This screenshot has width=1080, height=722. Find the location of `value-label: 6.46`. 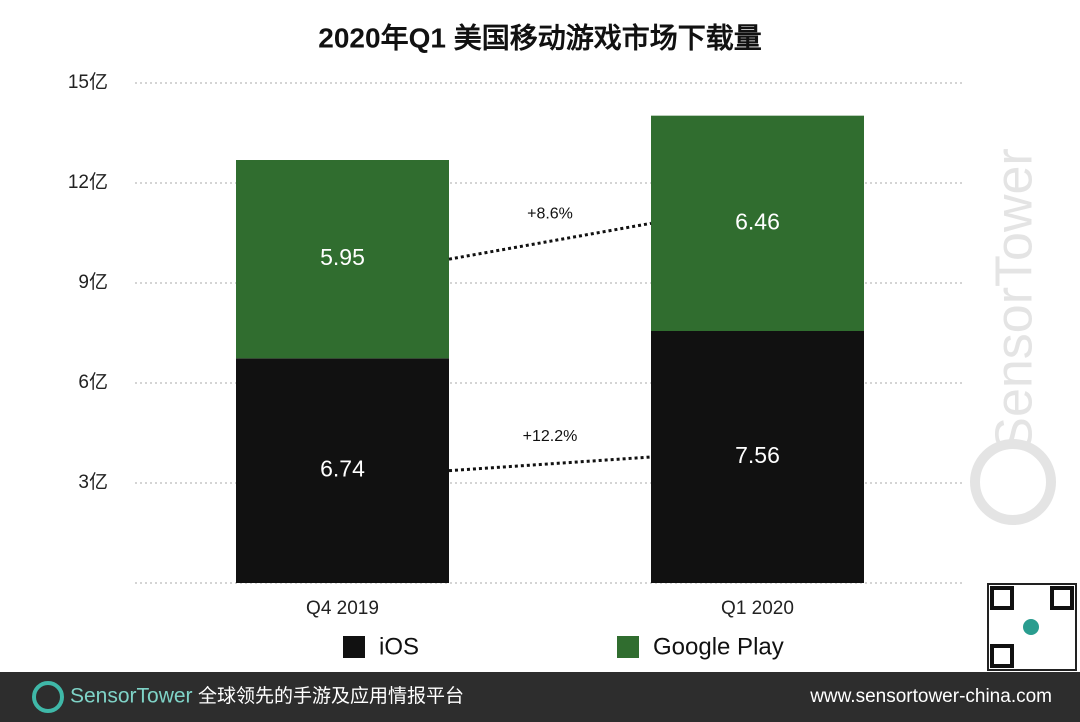

value-label: 6.46 is located at coordinates (757, 221).